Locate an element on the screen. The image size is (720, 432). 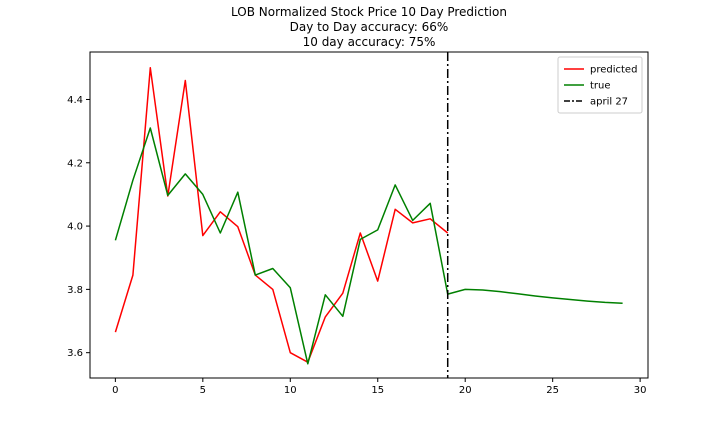
y-tick-label: 4.4 is located at coordinates (75, 100).